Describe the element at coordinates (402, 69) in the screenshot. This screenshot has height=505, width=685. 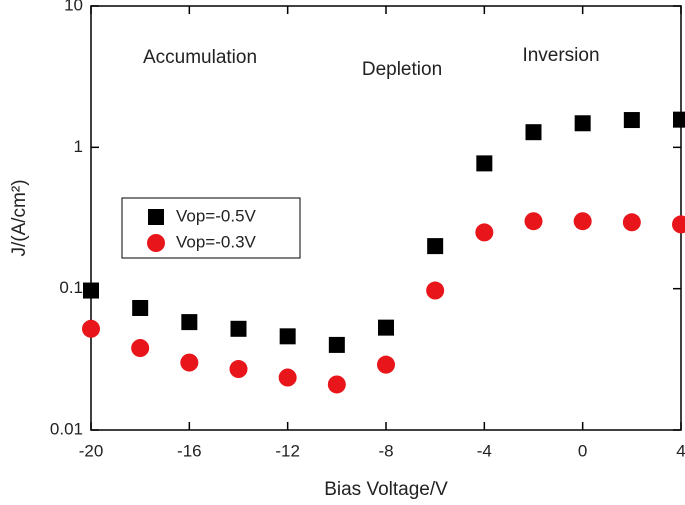
I see `annotation: Depletion` at that location.